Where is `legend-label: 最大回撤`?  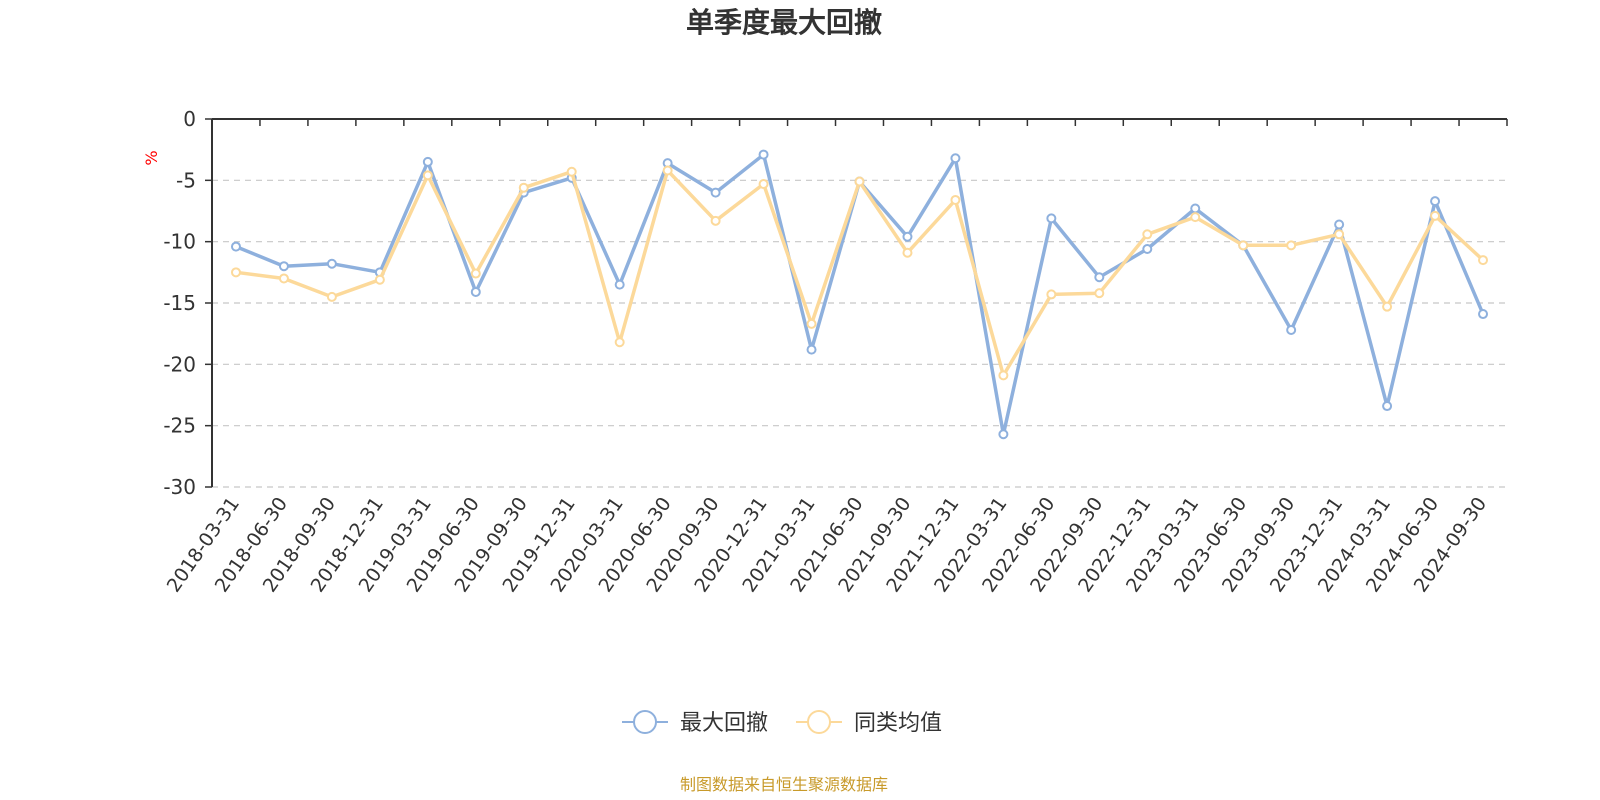 legend-label: 最大回撤 is located at coordinates (724, 723).